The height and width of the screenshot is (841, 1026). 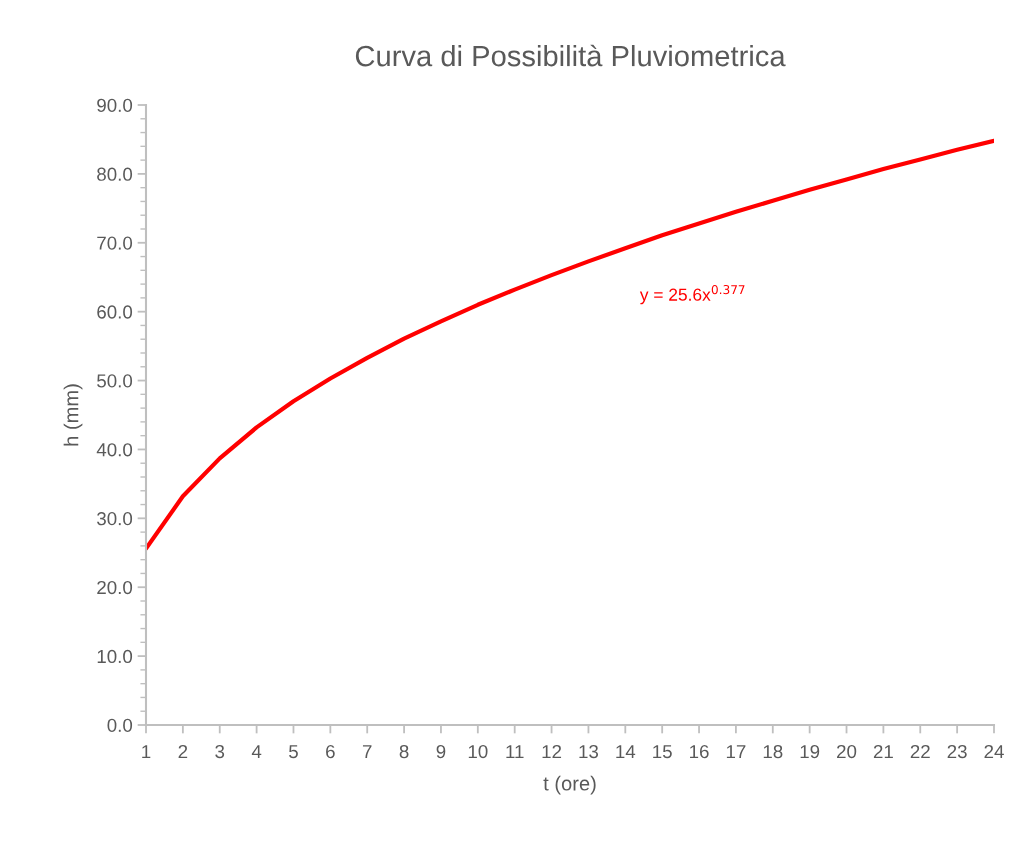 I want to click on x-tick-label: 15, so click(x=662, y=752).